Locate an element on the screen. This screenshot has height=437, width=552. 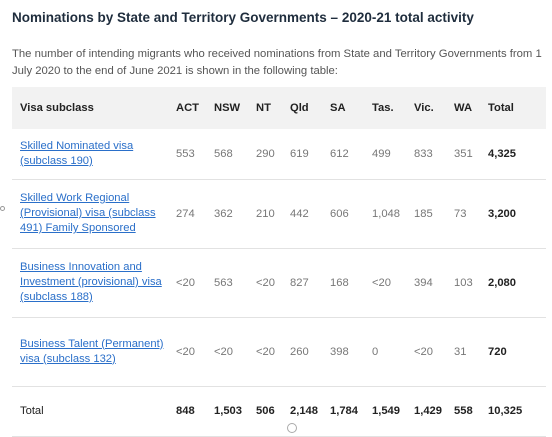
edge-marker is located at coordinates (2, 208).